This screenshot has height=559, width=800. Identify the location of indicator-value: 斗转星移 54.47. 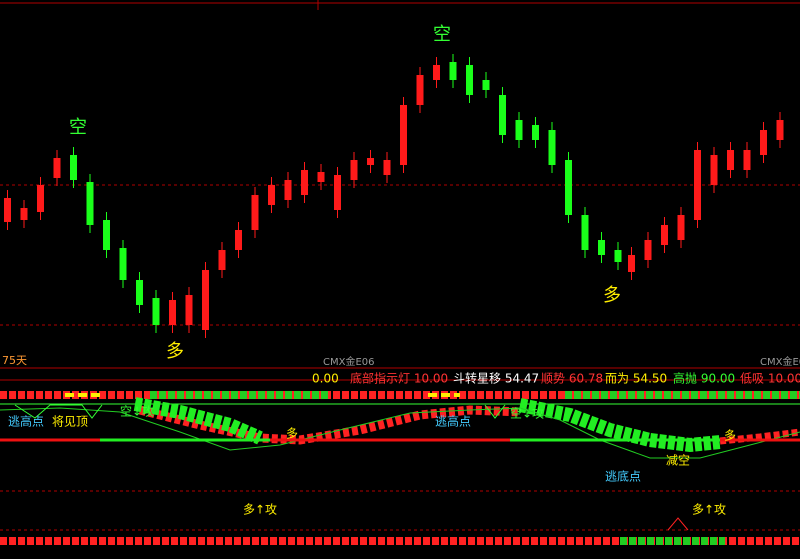
(496, 378).